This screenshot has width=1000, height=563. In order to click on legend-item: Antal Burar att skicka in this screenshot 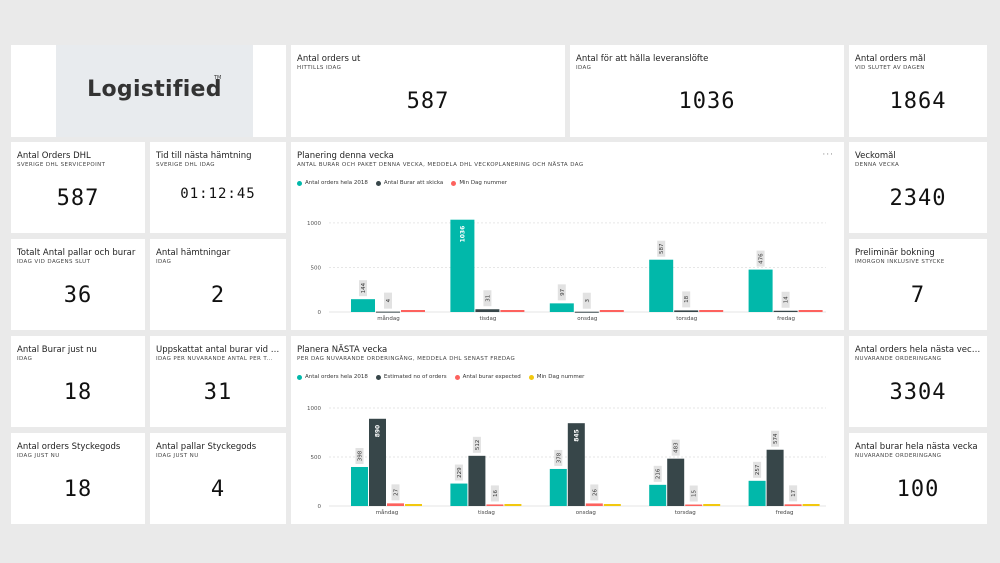, I will do `click(409, 183)`.